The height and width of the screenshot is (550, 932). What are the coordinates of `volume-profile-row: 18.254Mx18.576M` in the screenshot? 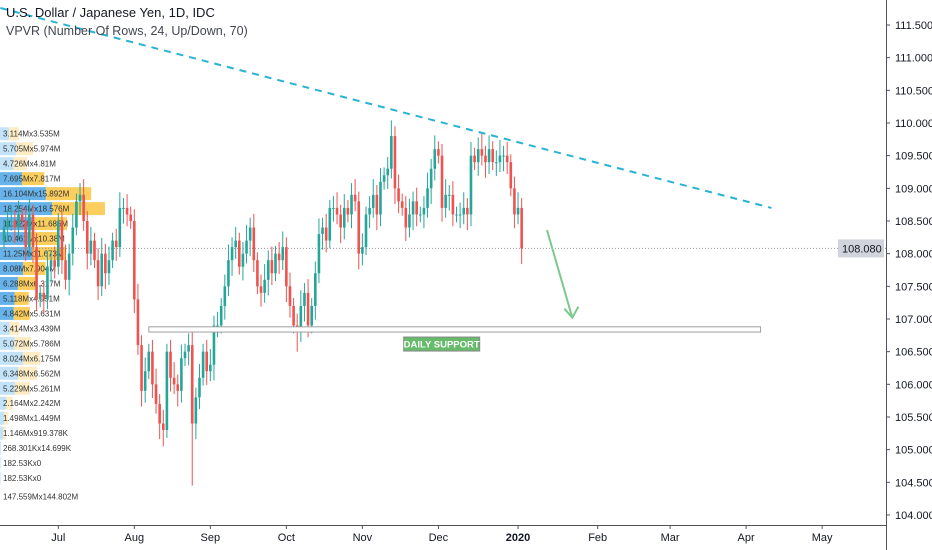 It's located at (52, 209).